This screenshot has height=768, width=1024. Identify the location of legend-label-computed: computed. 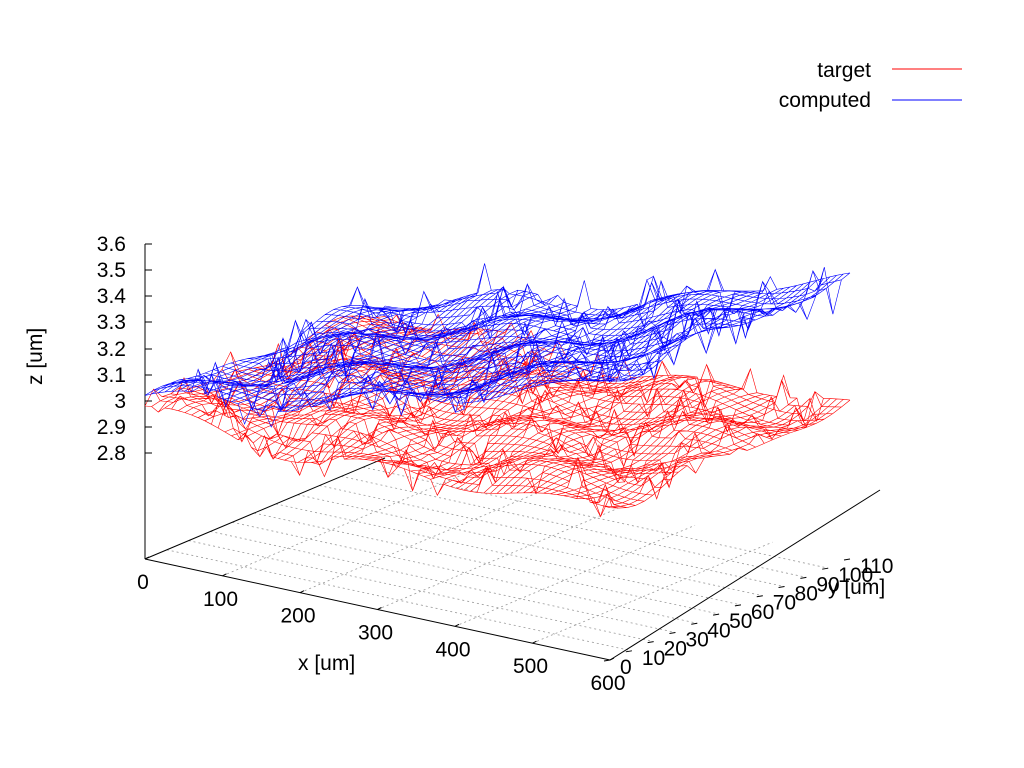
(825, 100).